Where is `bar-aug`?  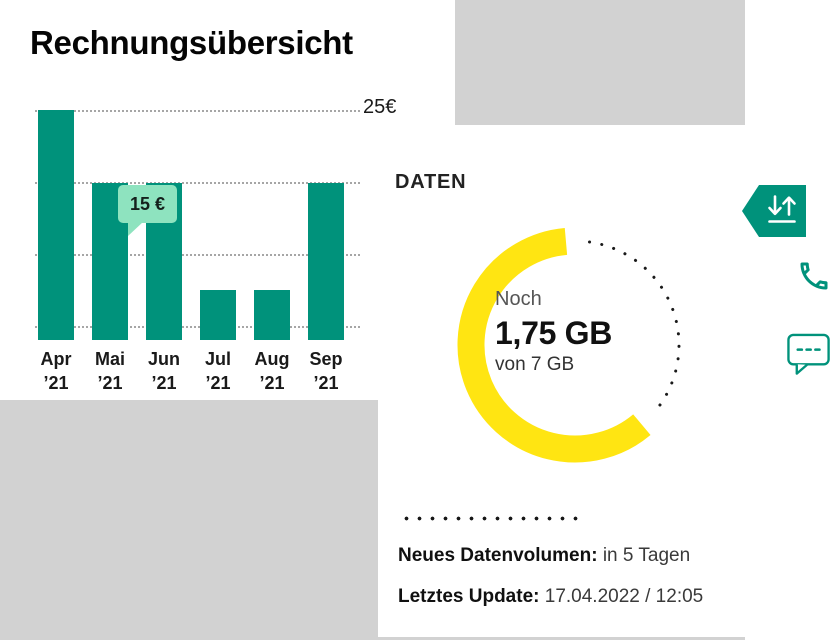
bar-aug is located at coordinates (272, 315).